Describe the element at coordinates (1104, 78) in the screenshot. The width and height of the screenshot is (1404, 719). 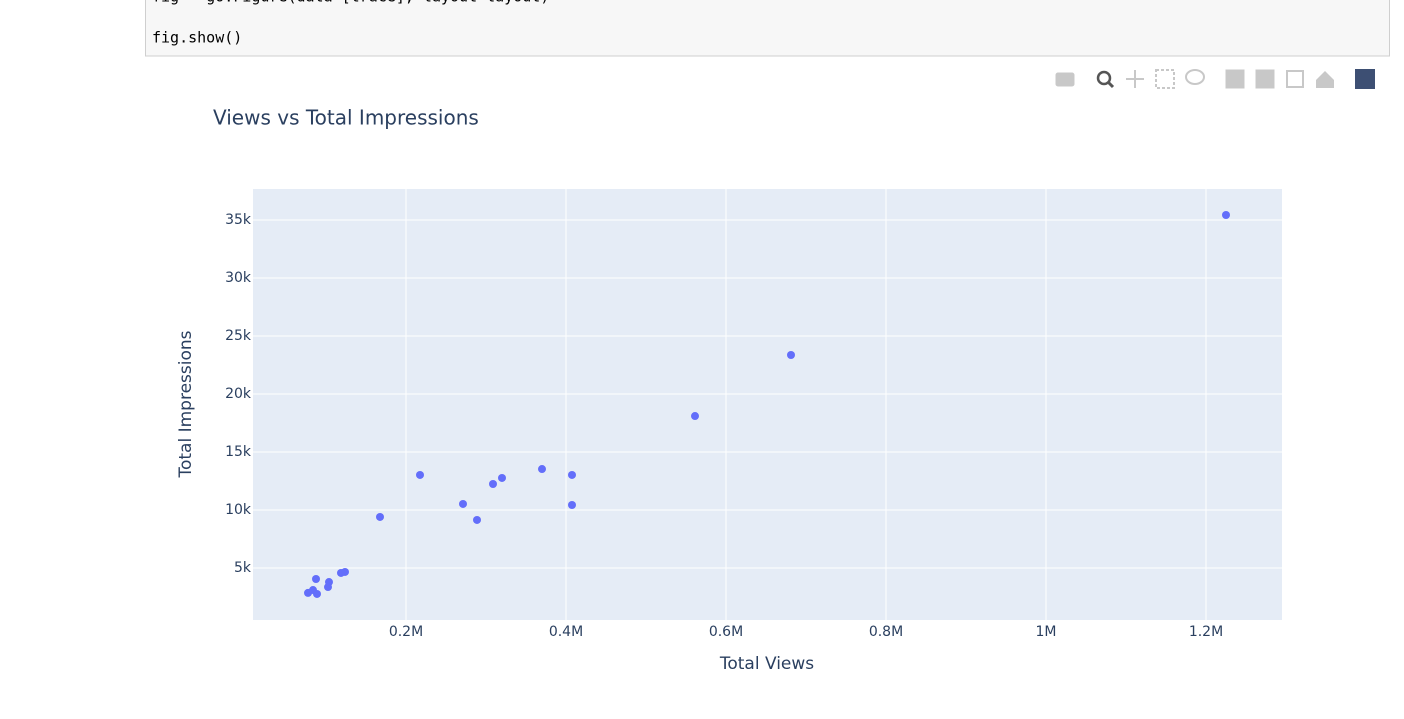
I see `zoom-icon` at that location.